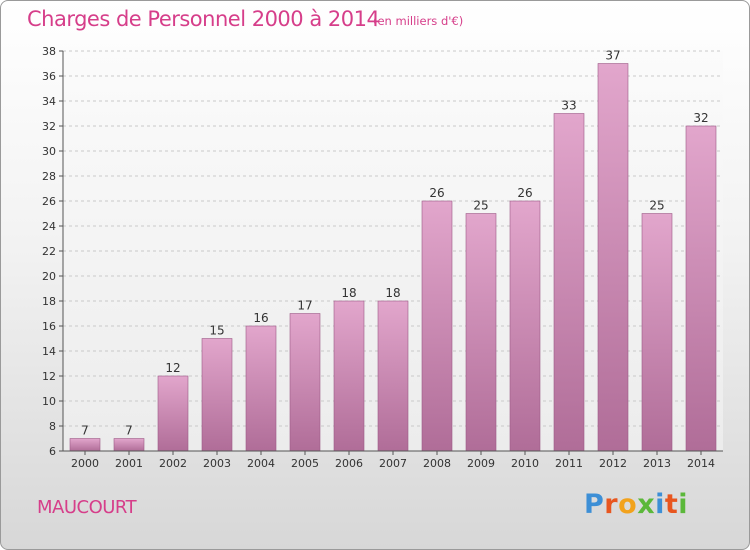  I want to click on x-tick-label: 2000, so click(85, 463).